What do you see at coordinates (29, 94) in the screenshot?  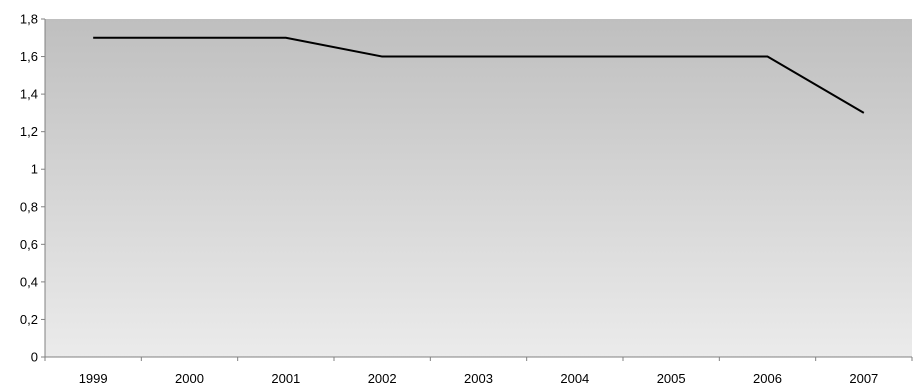 I see `y-tick-label: 1,4` at bounding box center [29, 94].